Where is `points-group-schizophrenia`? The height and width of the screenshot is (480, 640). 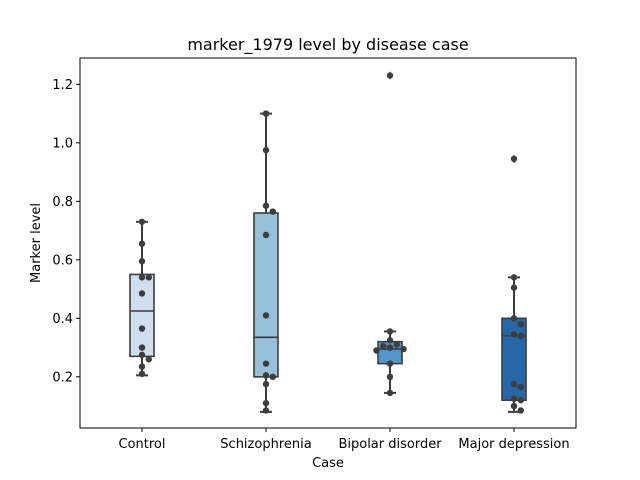 points-group-schizophrenia is located at coordinates (269, 262).